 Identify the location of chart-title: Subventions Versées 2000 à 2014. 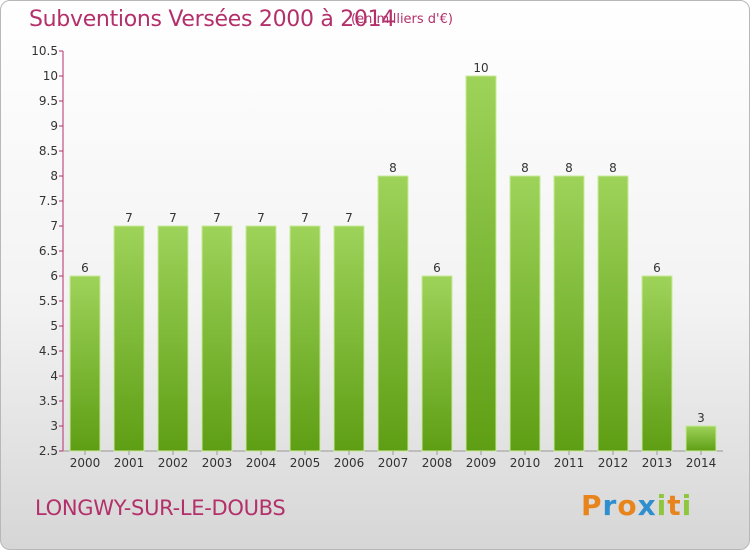
(212, 19).